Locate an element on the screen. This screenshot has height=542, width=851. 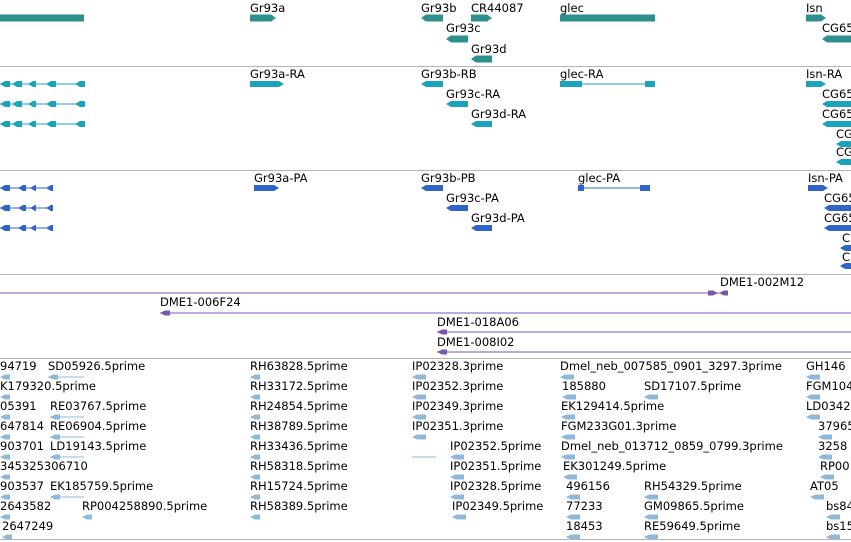
est-label: IP02328.3prime is located at coordinates (458, 366).